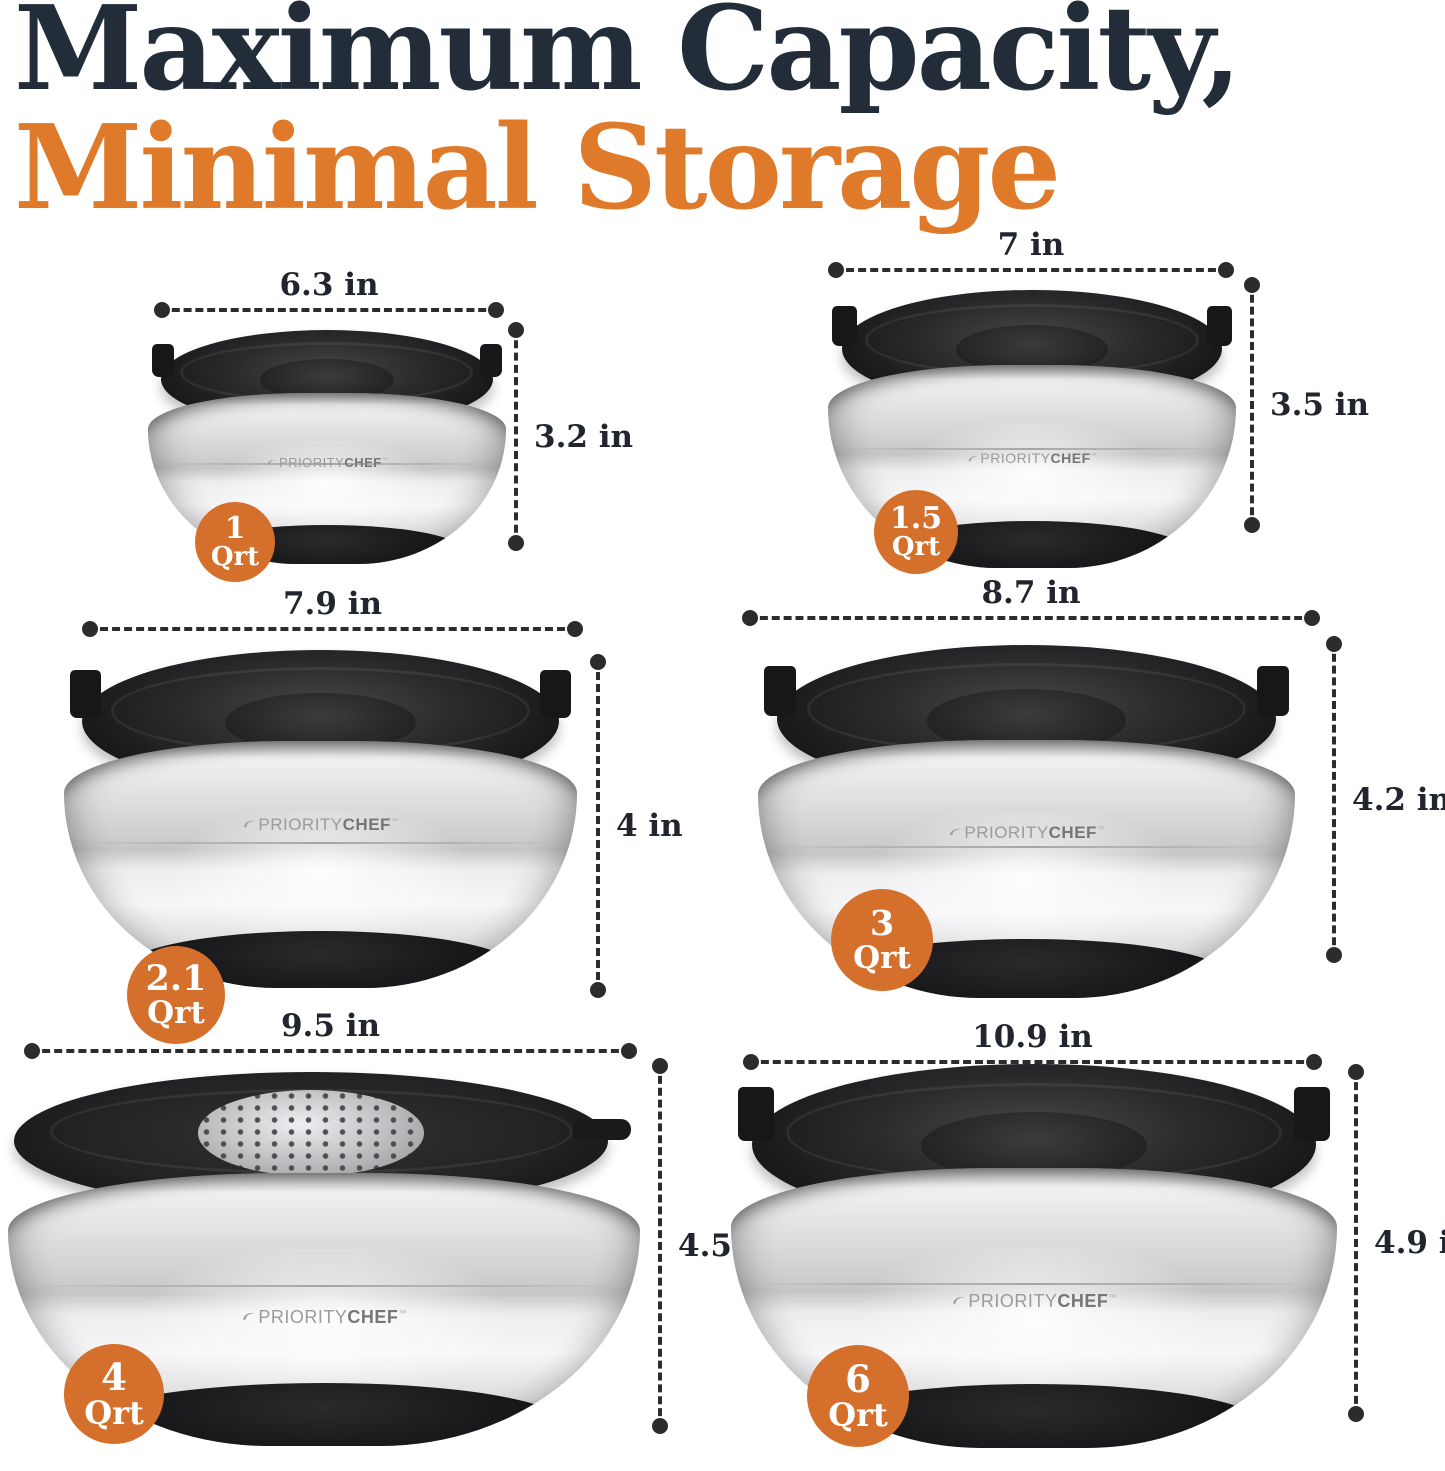 The width and height of the screenshot is (1445, 1471). What do you see at coordinates (537, 168) in the screenshot?
I see `title-line-2: Minimal Storage` at bounding box center [537, 168].